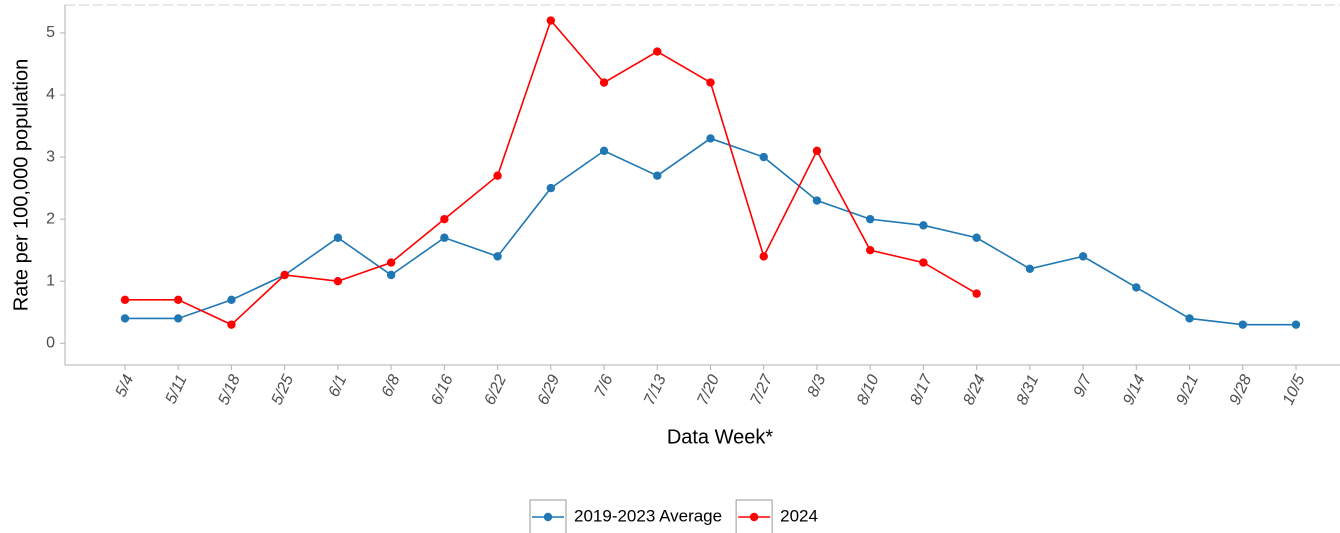 The height and width of the screenshot is (533, 1340). What do you see at coordinates (1294, 390) in the screenshot?
I see `x-tick-label: 10/5` at bounding box center [1294, 390].